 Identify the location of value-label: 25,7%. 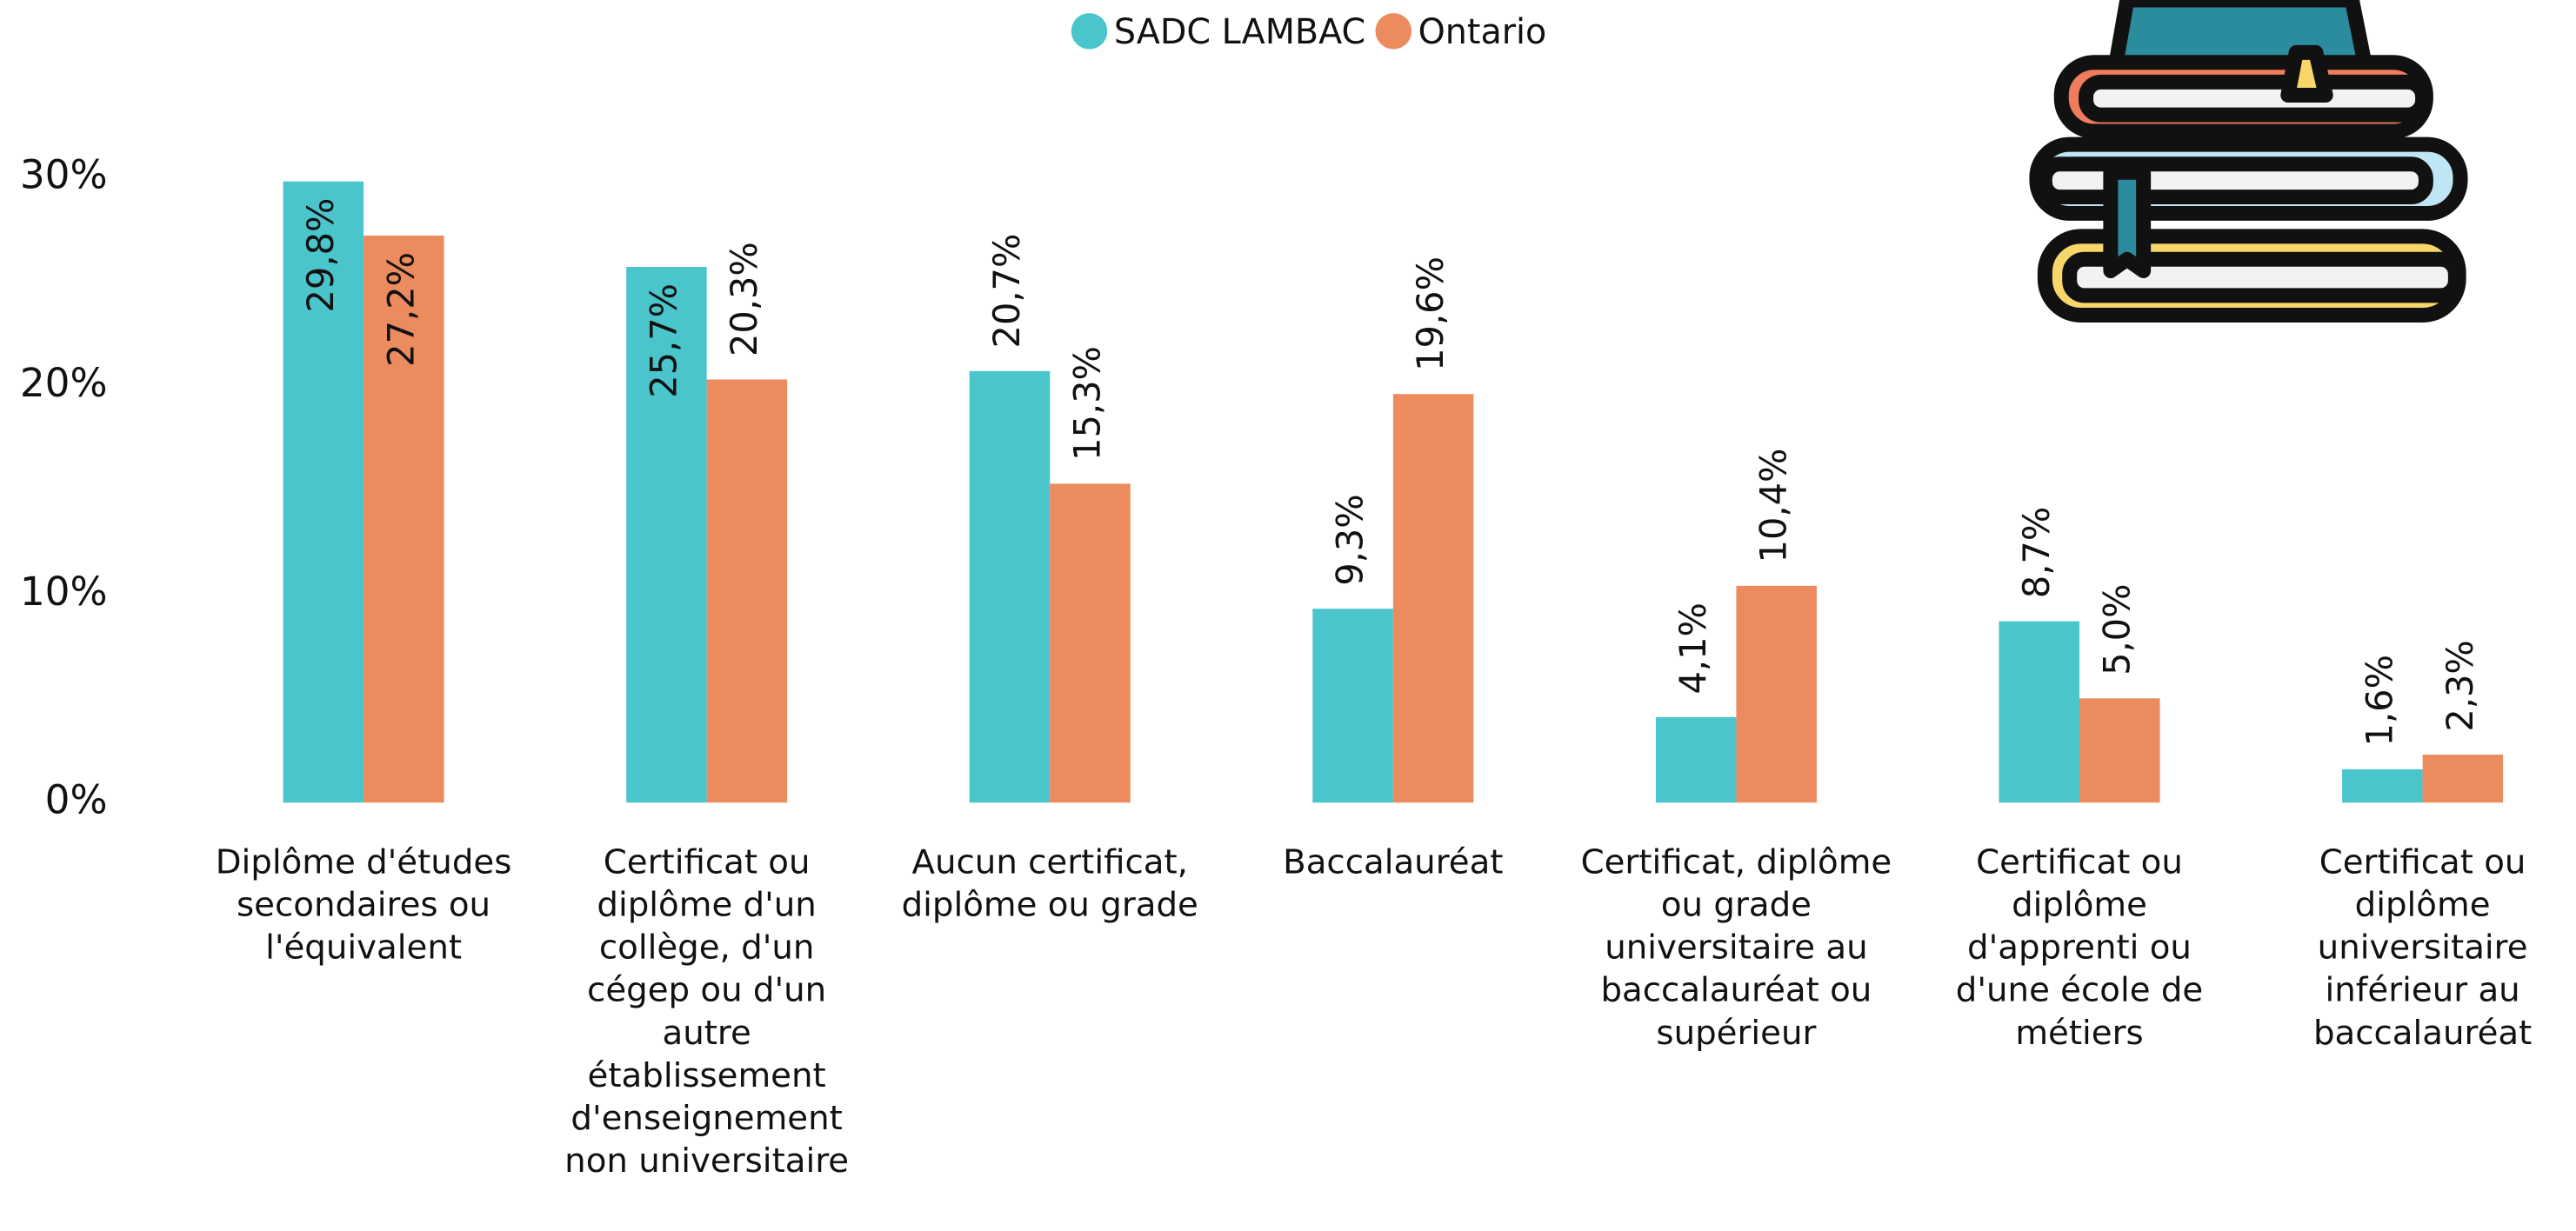
(663, 341).